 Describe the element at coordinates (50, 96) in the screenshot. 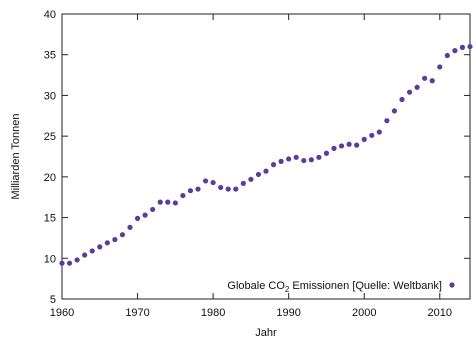

I see `y-tick-label: 30` at that location.